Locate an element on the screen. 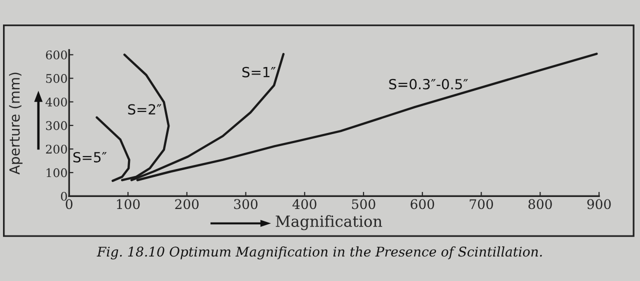 The image size is (640, 281). x-tick-label: 900 is located at coordinates (599, 204).